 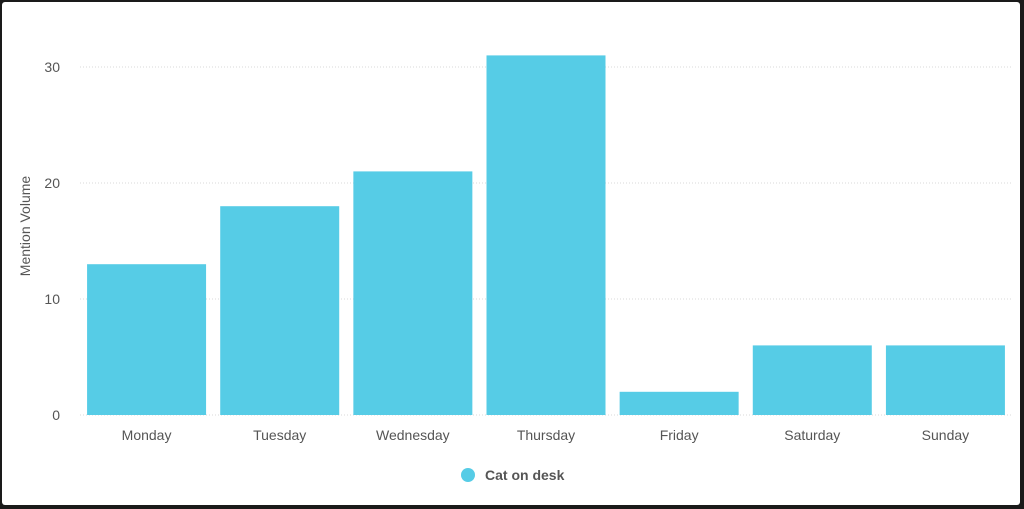 I want to click on x-tick-tuesday: Tuesday, so click(x=279, y=435).